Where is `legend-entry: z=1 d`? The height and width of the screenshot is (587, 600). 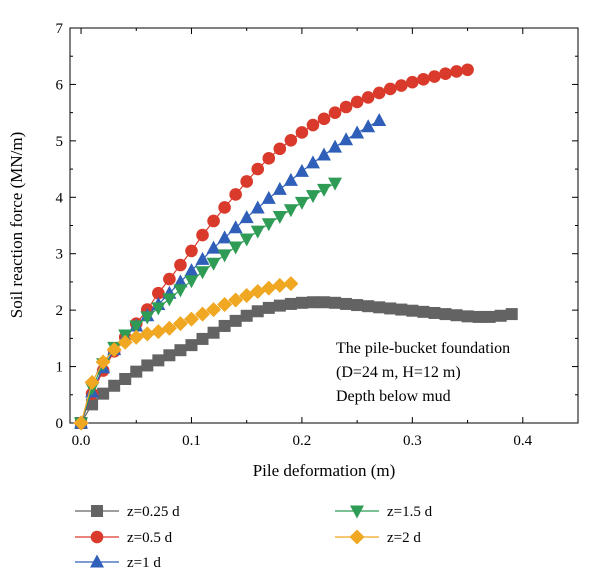 legend-entry: z=1 d is located at coordinates (118, 562).